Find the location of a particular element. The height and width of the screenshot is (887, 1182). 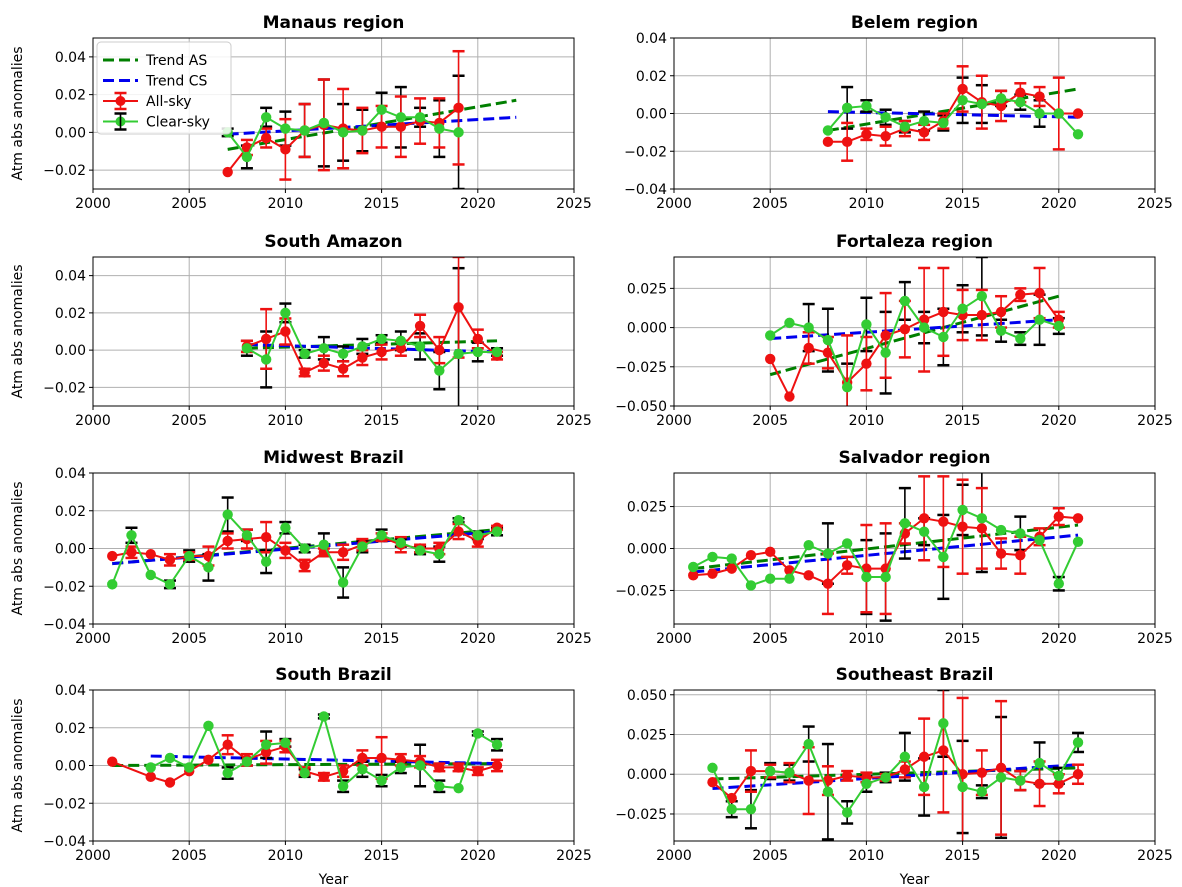

y-tick-label: −0.025 is located at coordinates (641, 815).